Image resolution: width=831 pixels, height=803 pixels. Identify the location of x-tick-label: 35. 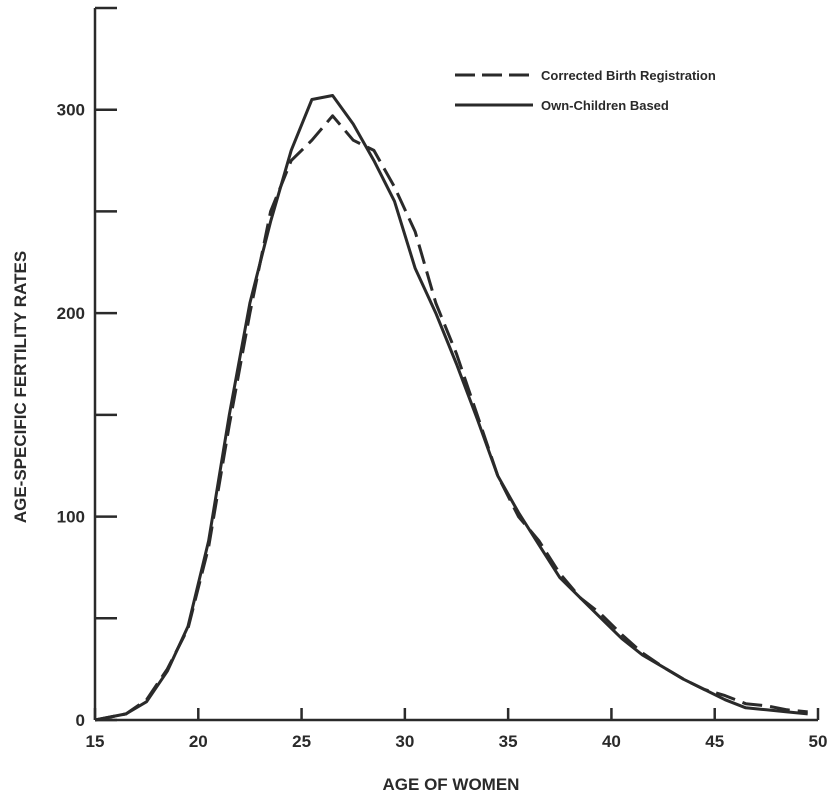
(508, 741).